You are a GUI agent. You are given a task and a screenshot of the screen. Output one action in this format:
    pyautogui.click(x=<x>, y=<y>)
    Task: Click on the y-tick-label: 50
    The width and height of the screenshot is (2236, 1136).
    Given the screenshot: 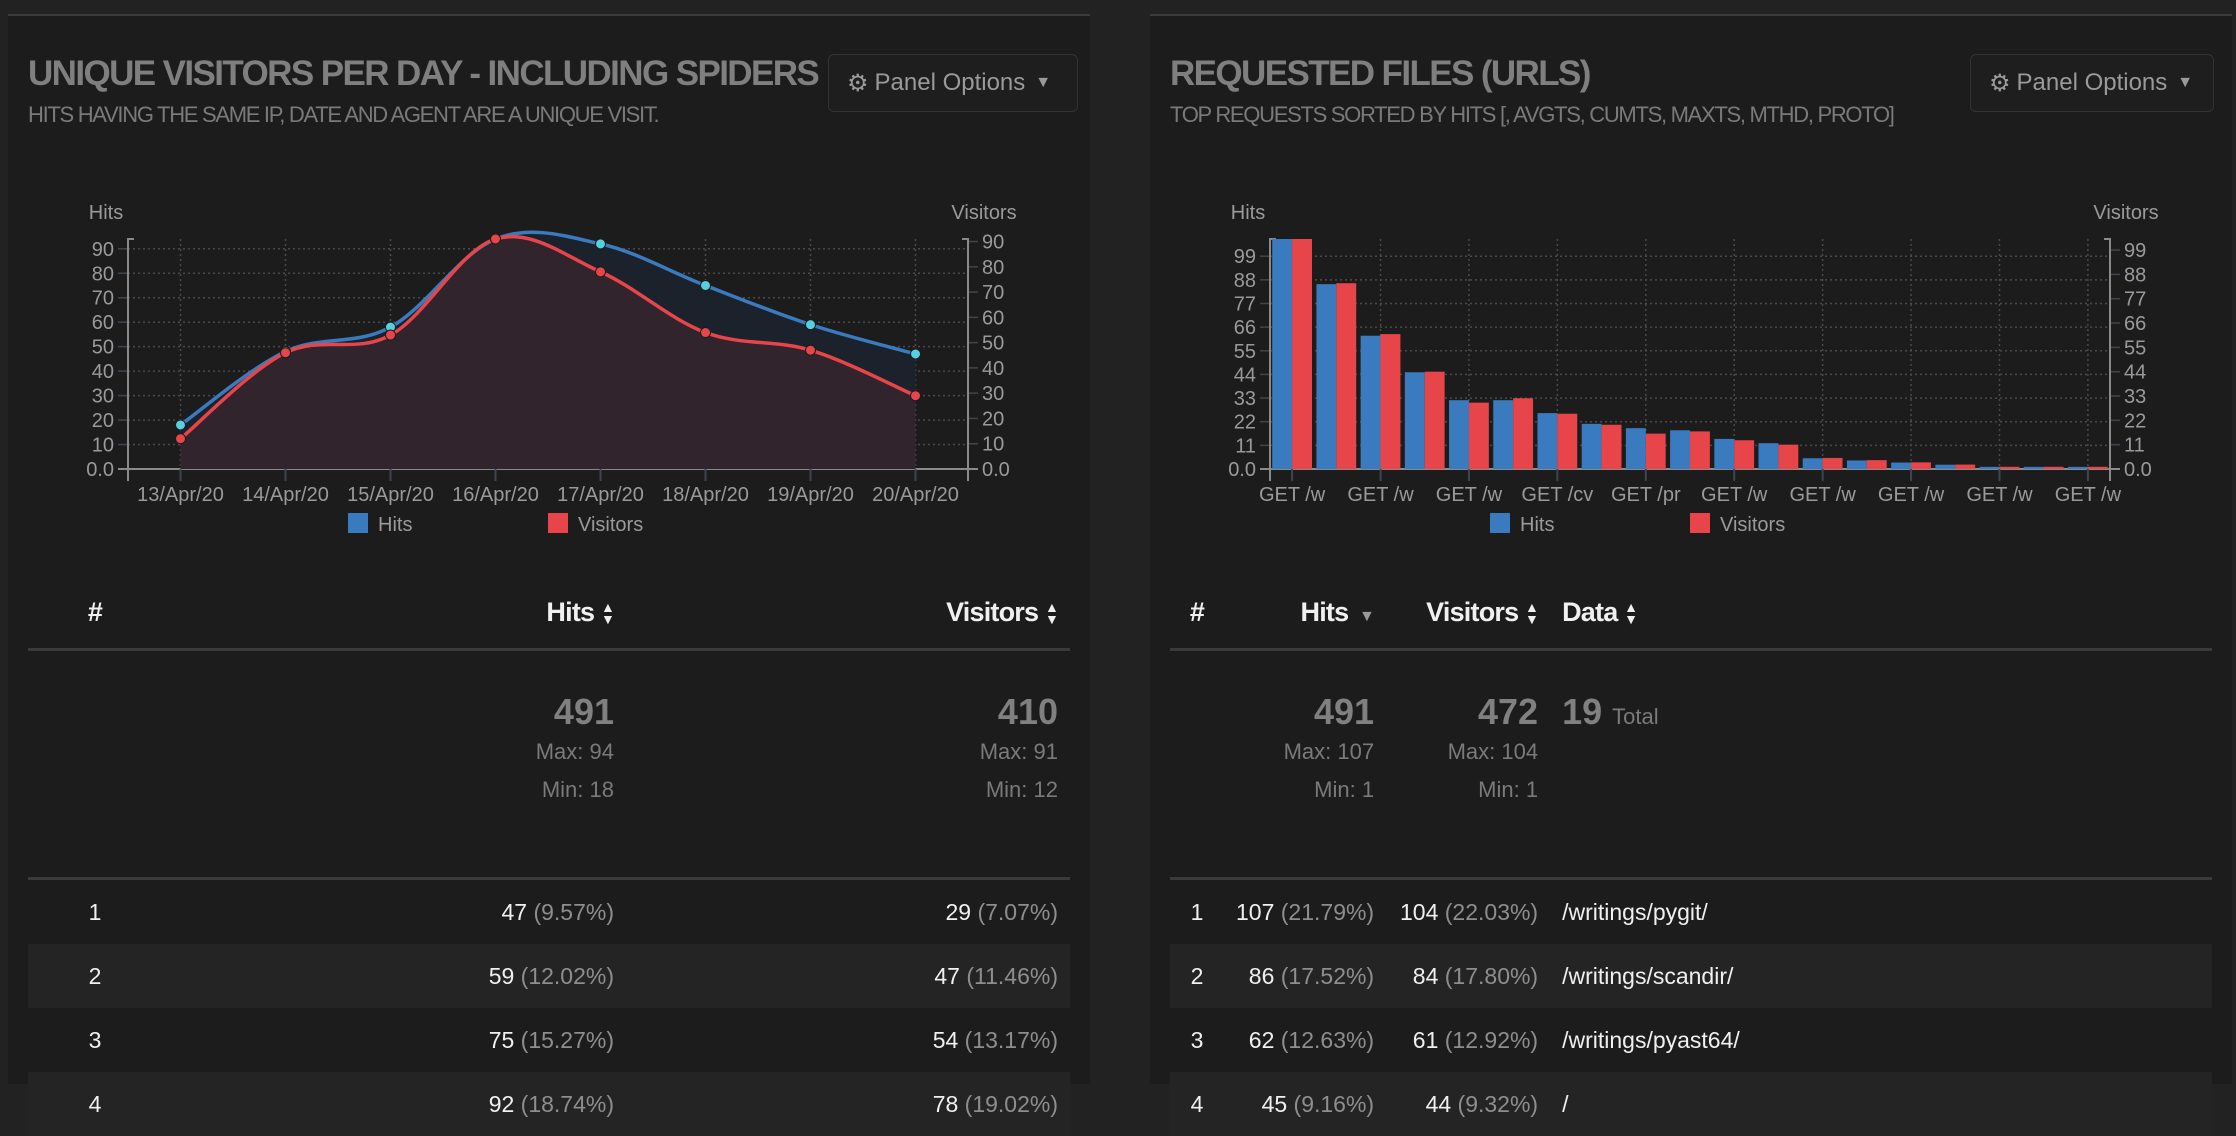 What is the action you would take?
    pyautogui.click(x=103, y=348)
    